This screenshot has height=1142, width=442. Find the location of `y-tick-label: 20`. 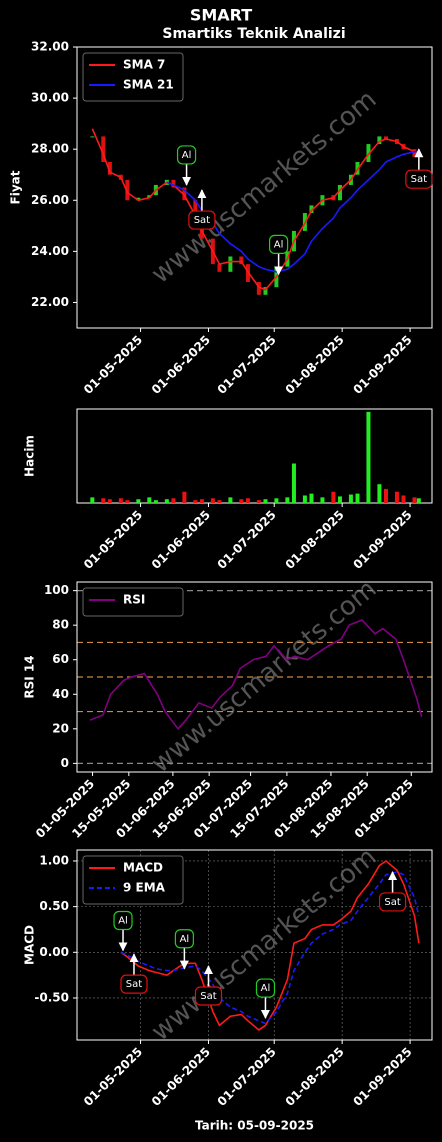

y-tick-label: 20 is located at coordinates (60, 728).